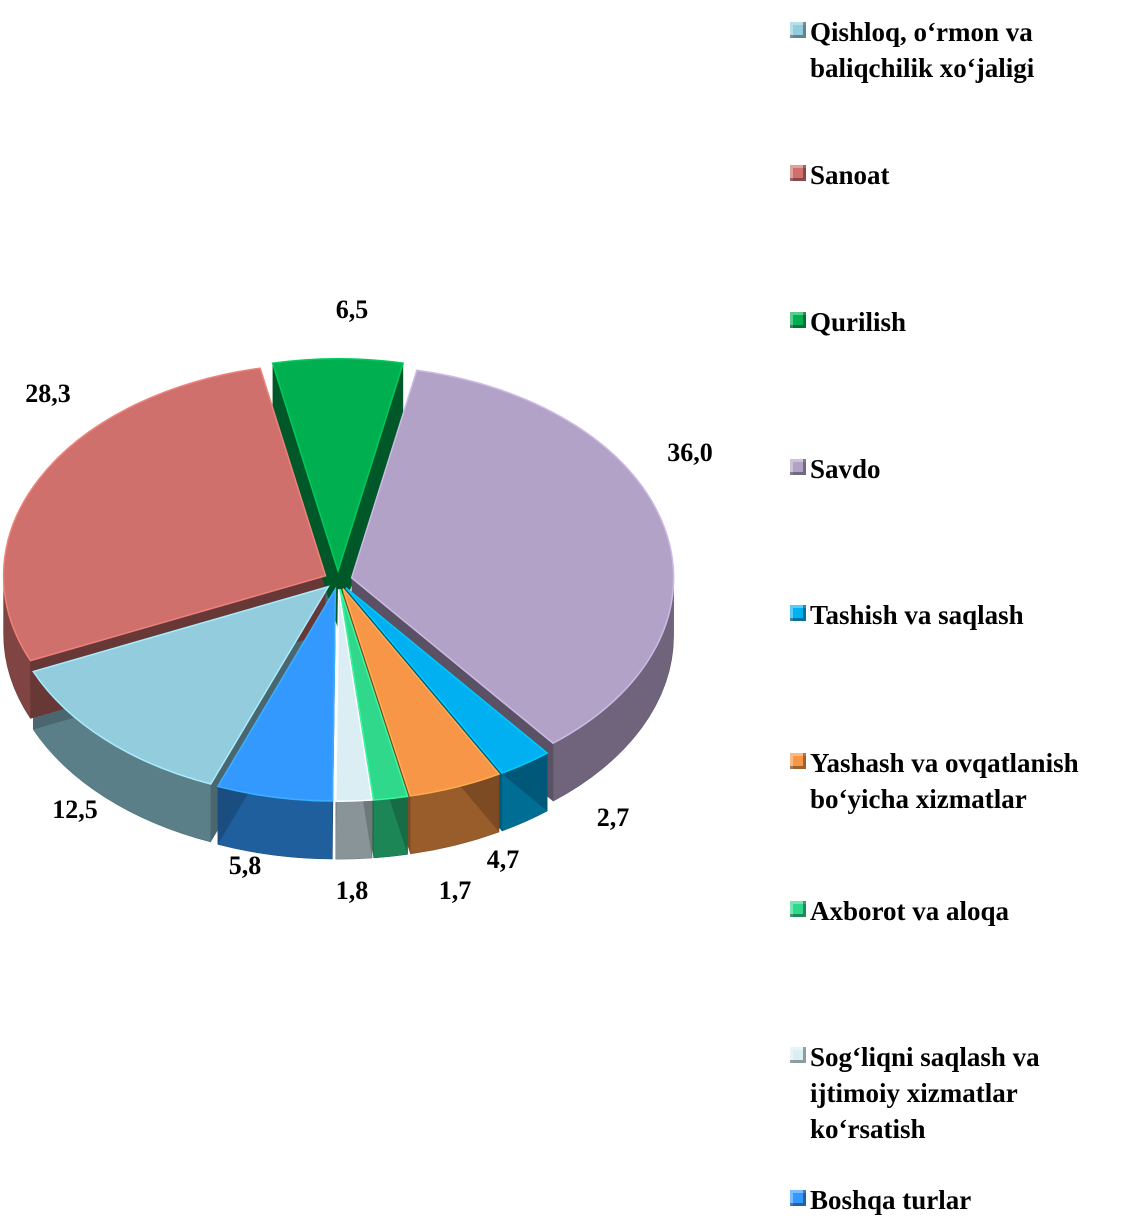  Describe the element at coordinates (503, 859) in the screenshot. I see `value-label: 4,7` at that location.